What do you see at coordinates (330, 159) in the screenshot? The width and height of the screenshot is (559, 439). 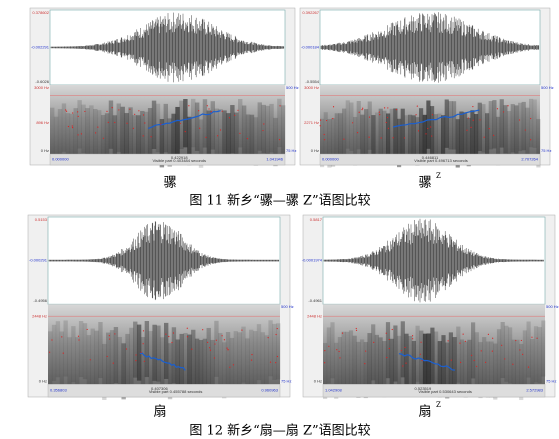 I see `footer-label: 0.000000` at bounding box center [330, 159].